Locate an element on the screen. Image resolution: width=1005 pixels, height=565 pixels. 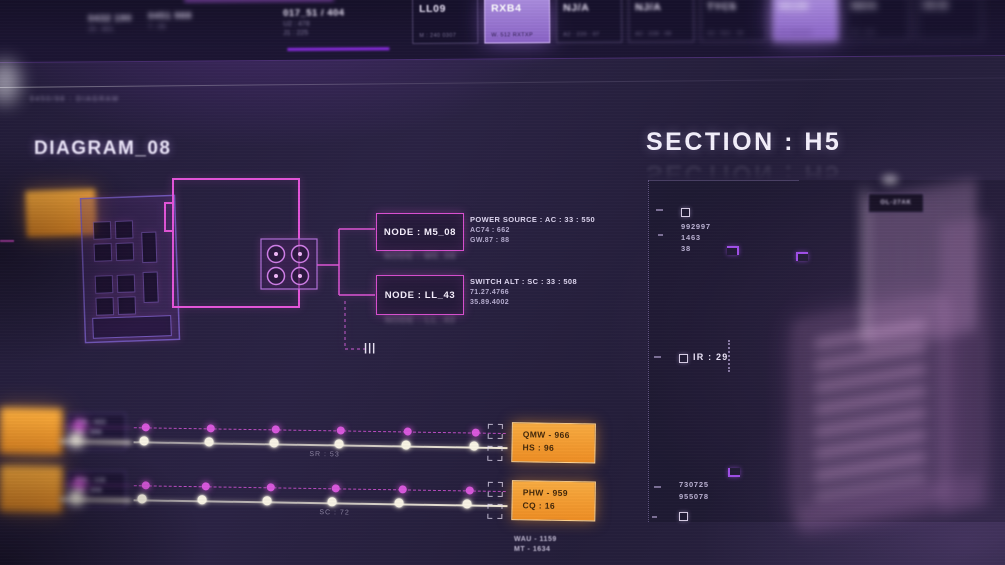
holo-tag-box: OL-27AK is located at coordinates (896, 203).